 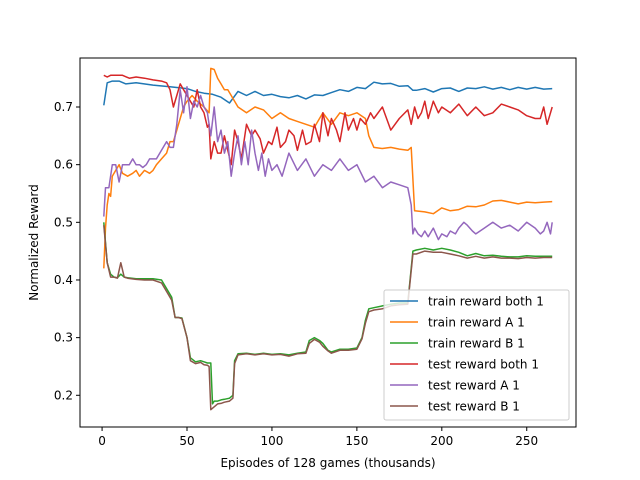 What do you see at coordinates (486, 302) in the screenshot?
I see `legend-label-train-reward-both-1: train reward both 1` at bounding box center [486, 302].